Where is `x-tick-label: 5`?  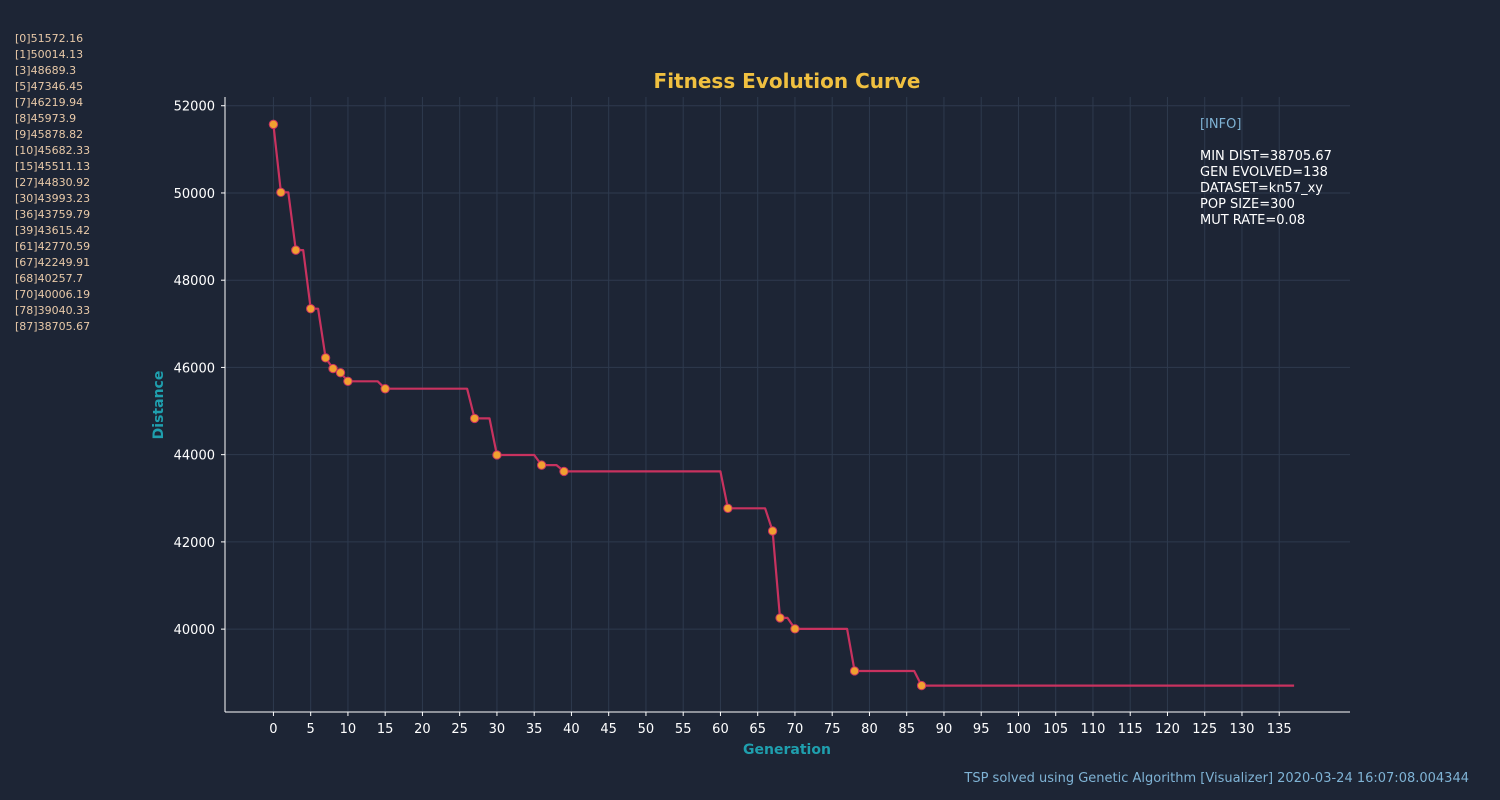
x-tick-label: 5 is located at coordinates (311, 729).